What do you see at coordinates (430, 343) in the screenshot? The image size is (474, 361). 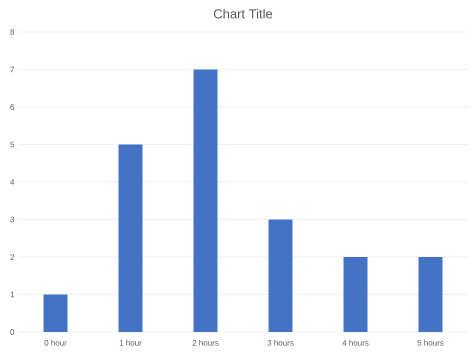 I see `x-tick-label: 5 hours` at bounding box center [430, 343].